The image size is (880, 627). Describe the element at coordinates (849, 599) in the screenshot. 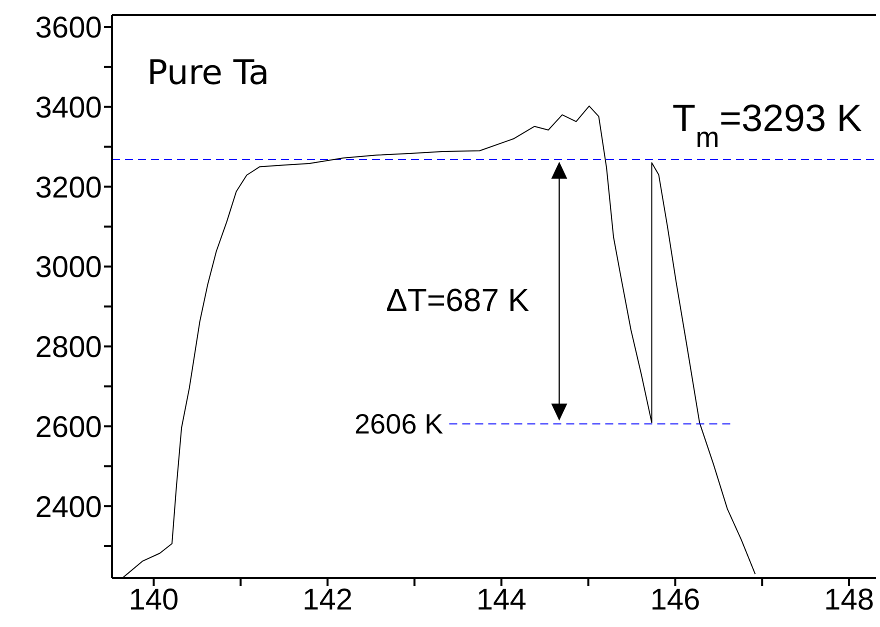

I see `x-tick-label: 148` at that location.